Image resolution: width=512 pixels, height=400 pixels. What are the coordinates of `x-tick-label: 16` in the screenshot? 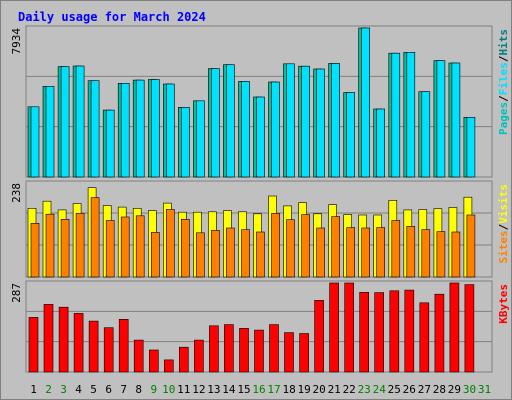 It's located at (258, 389).